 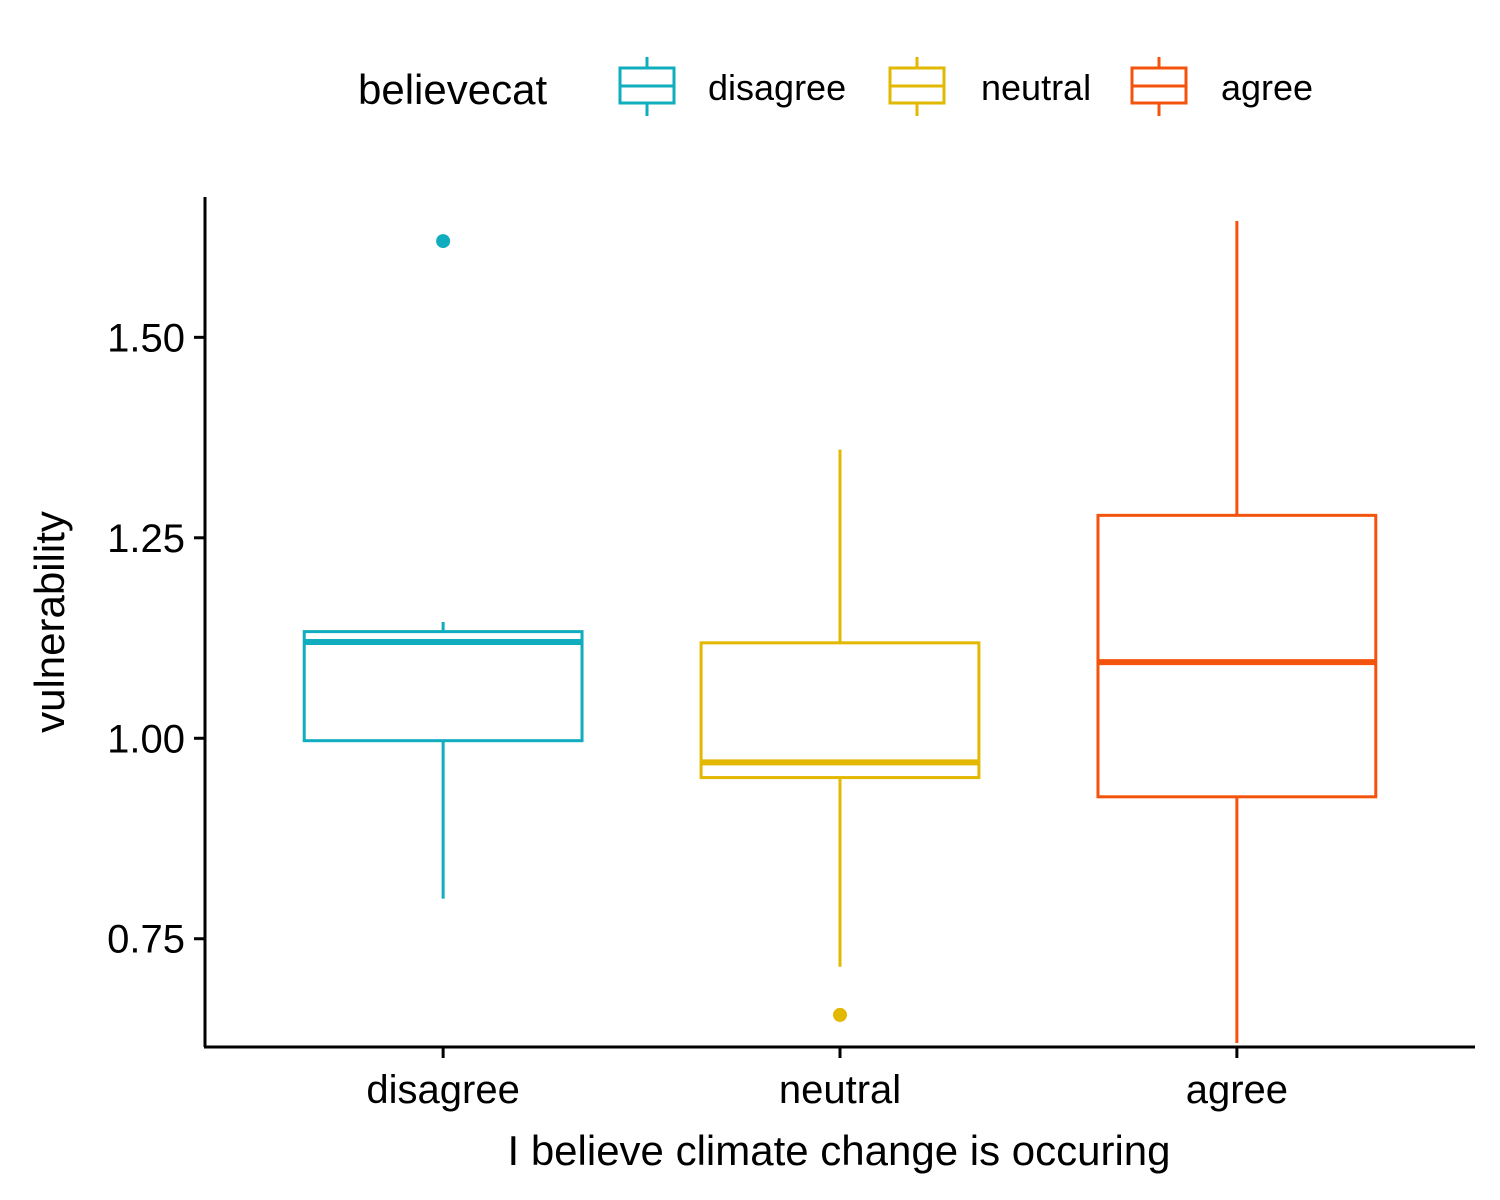 I want to click on legend-keys: disagree neutral agree, so click(x=965, y=86).